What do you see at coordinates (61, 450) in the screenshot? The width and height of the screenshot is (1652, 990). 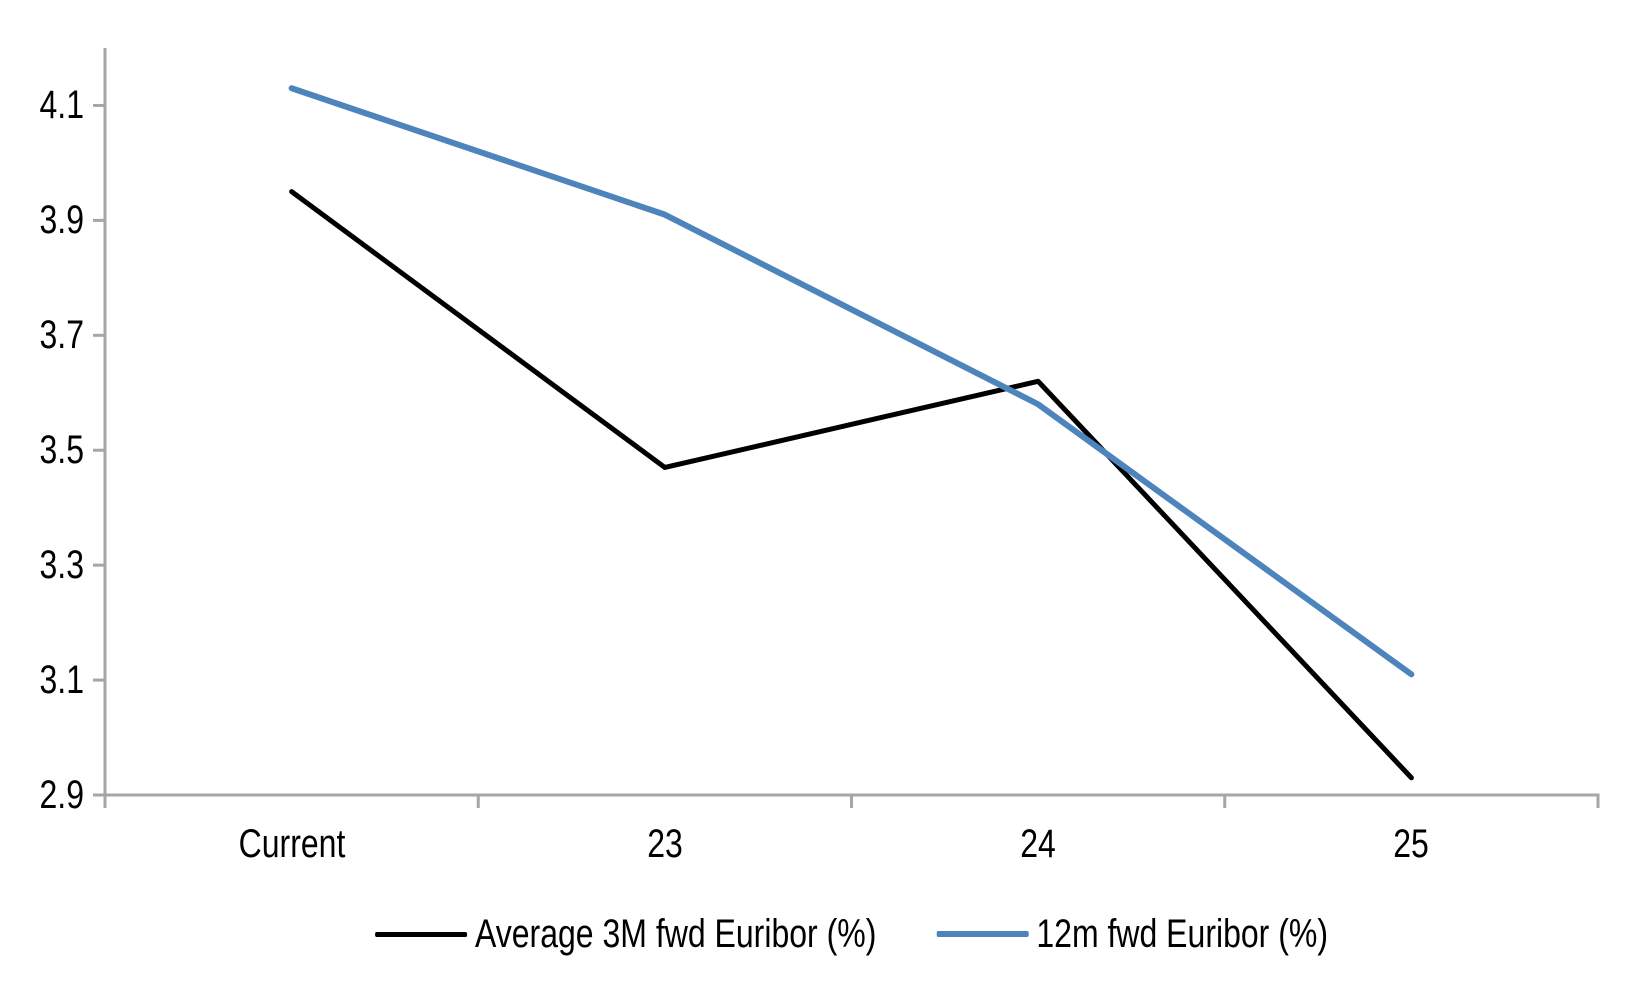 I see `y-axis-tick-label: 3.5` at bounding box center [61, 450].